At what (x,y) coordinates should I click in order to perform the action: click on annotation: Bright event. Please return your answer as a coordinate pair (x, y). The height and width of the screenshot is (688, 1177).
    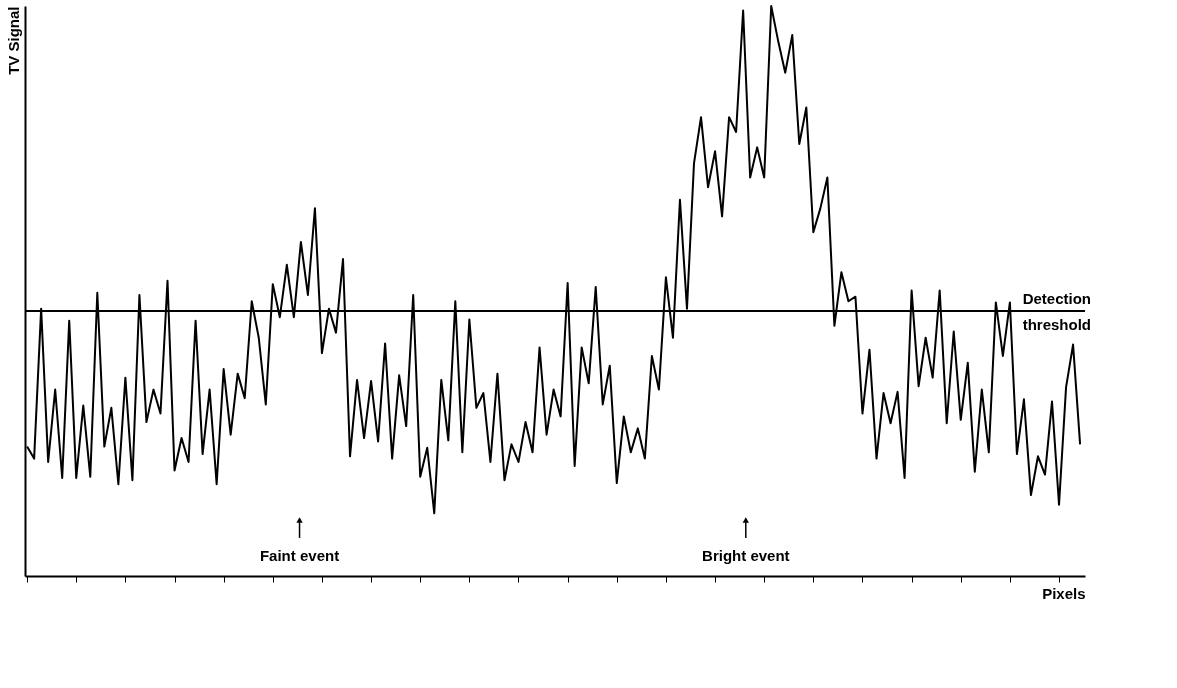
    Looking at the image, I should click on (746, 555).